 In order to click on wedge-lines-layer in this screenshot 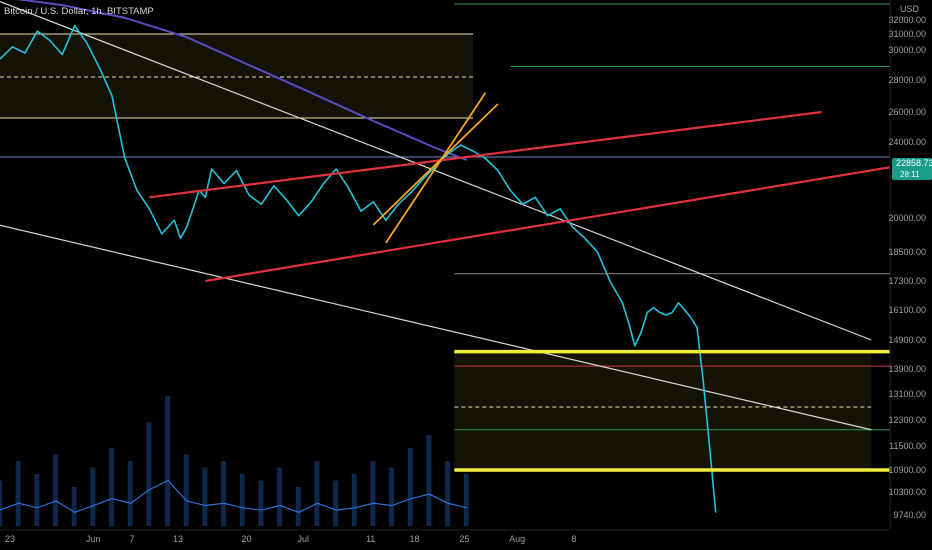, I will do `click(435, 168)`.